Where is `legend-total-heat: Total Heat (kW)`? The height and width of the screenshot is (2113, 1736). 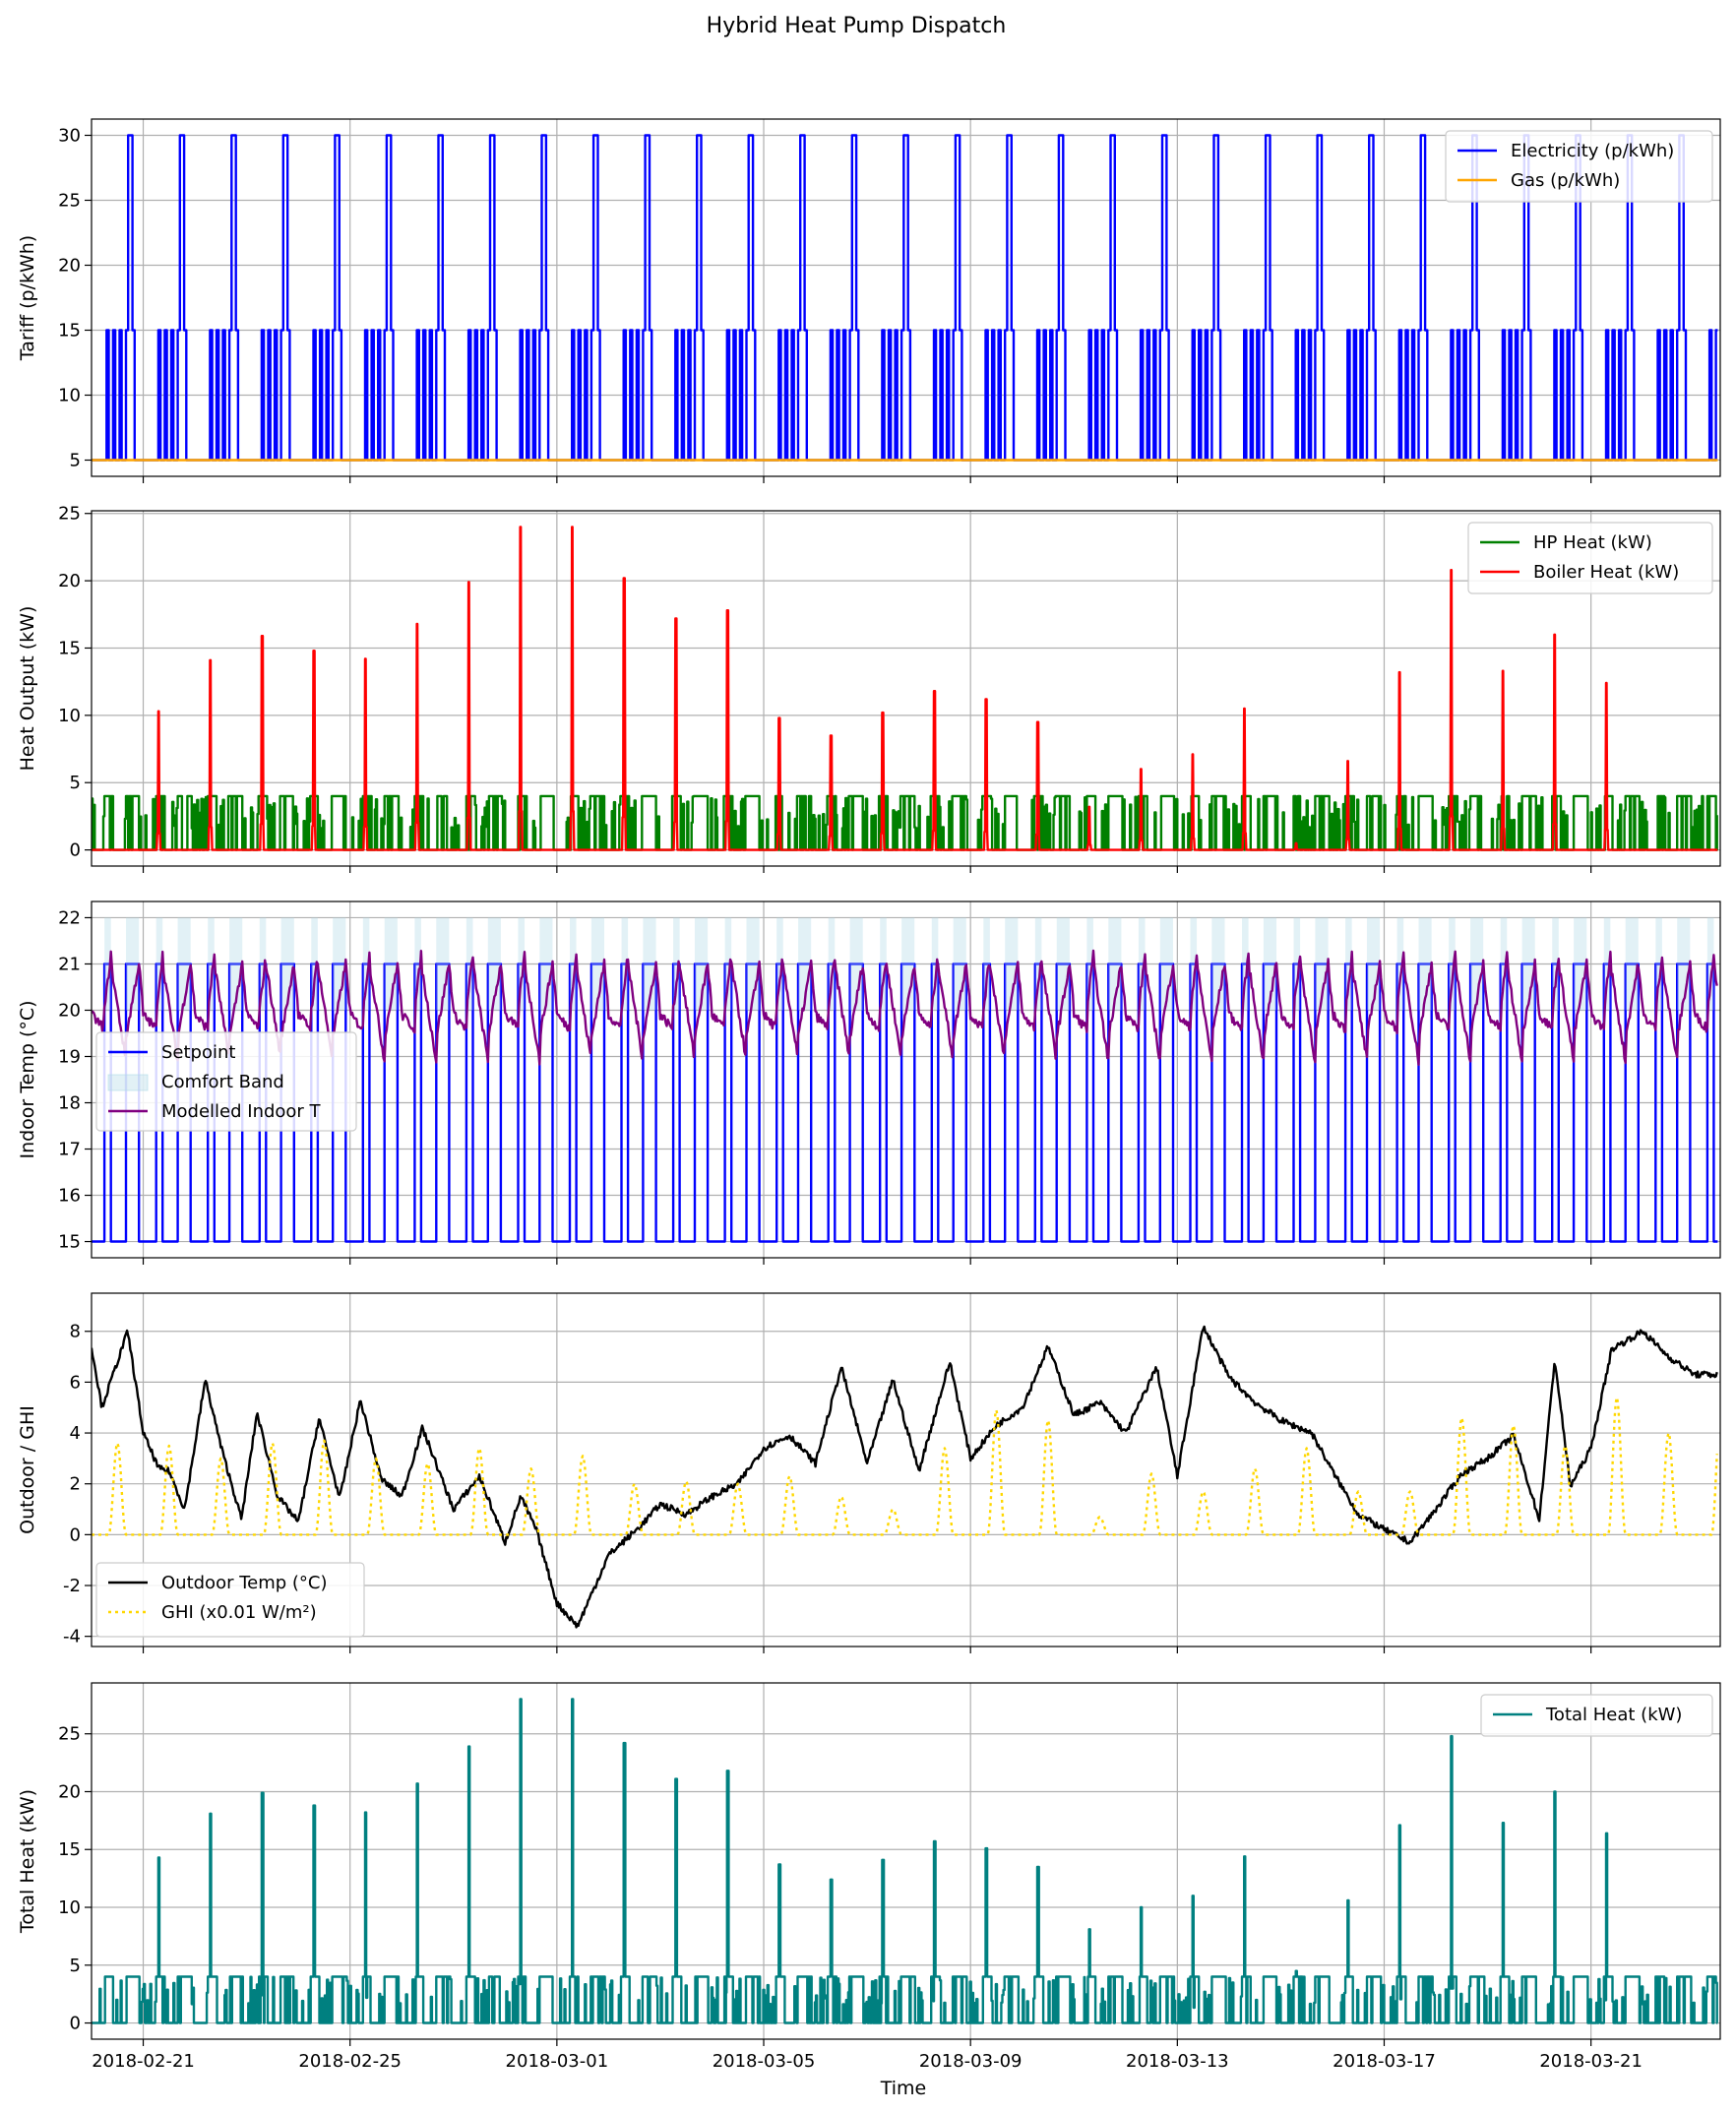 legend-total-heat: Total Heat (kW) is located at coordinates (1596, 1715).